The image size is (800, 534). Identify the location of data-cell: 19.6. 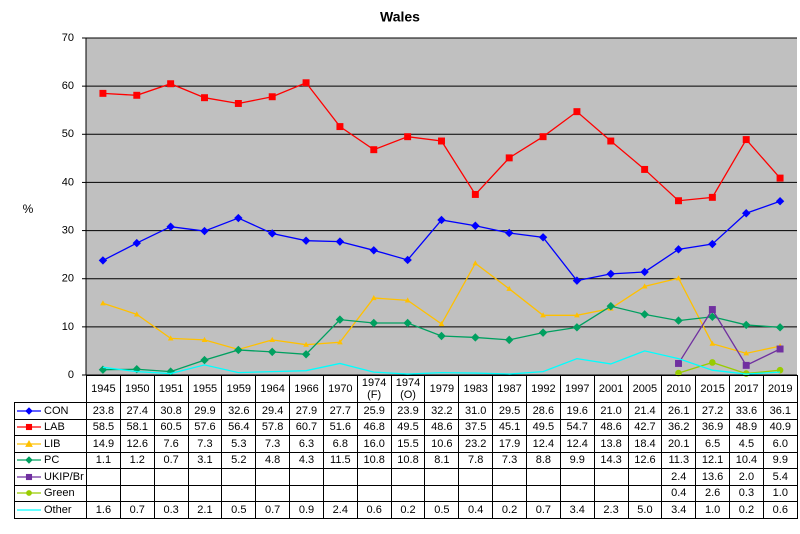
(577, 411).